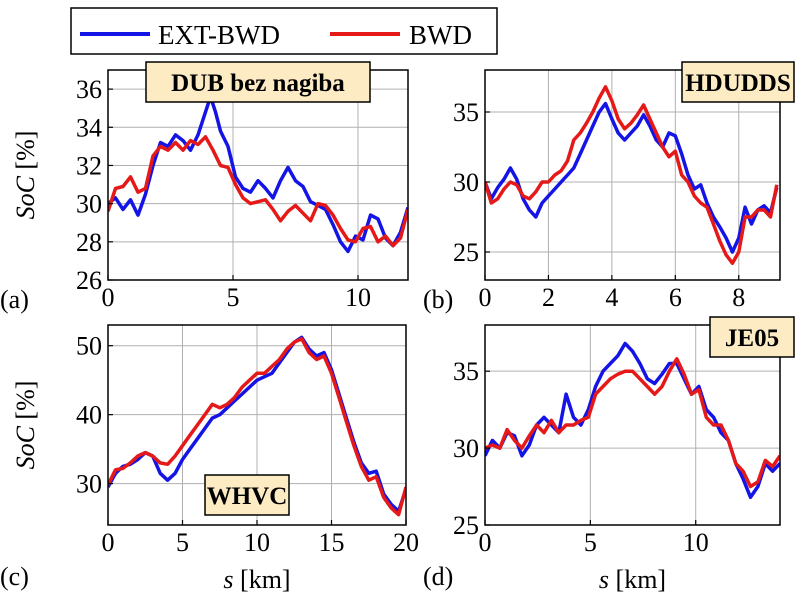 The height and width of the screenshot is (601, 804). What do you see at coordinates (438, 299) in the screenshot?
I see `panel-letter: (b)` at bounding box center [438, 299].